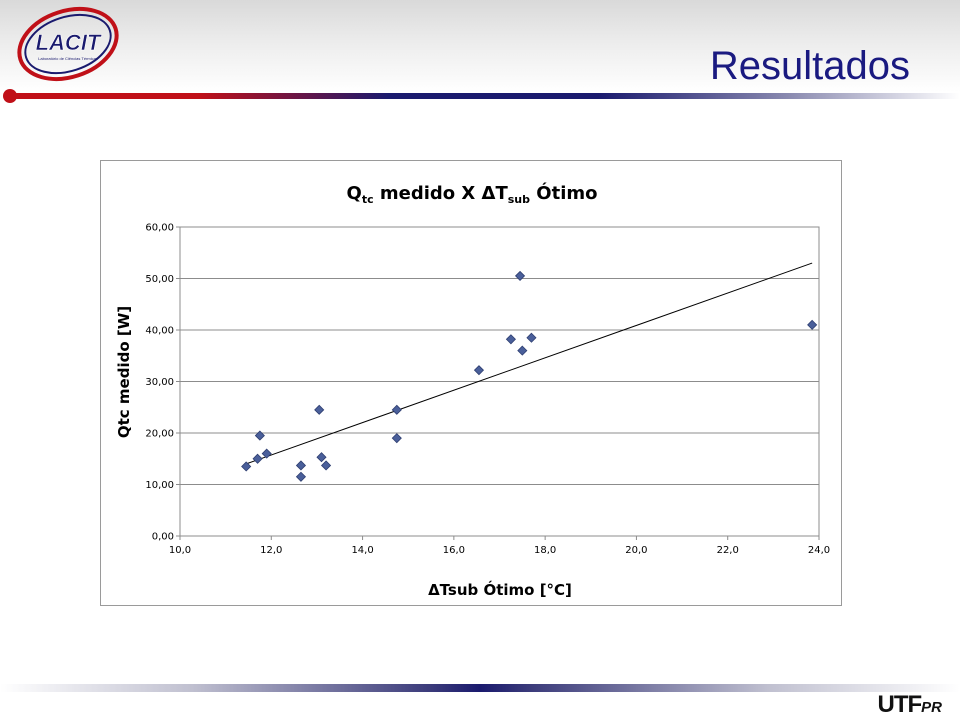  Describe the element at coordinates (454, 550) in the screenshot. I see `x-tick-label: 16,0` at that location.